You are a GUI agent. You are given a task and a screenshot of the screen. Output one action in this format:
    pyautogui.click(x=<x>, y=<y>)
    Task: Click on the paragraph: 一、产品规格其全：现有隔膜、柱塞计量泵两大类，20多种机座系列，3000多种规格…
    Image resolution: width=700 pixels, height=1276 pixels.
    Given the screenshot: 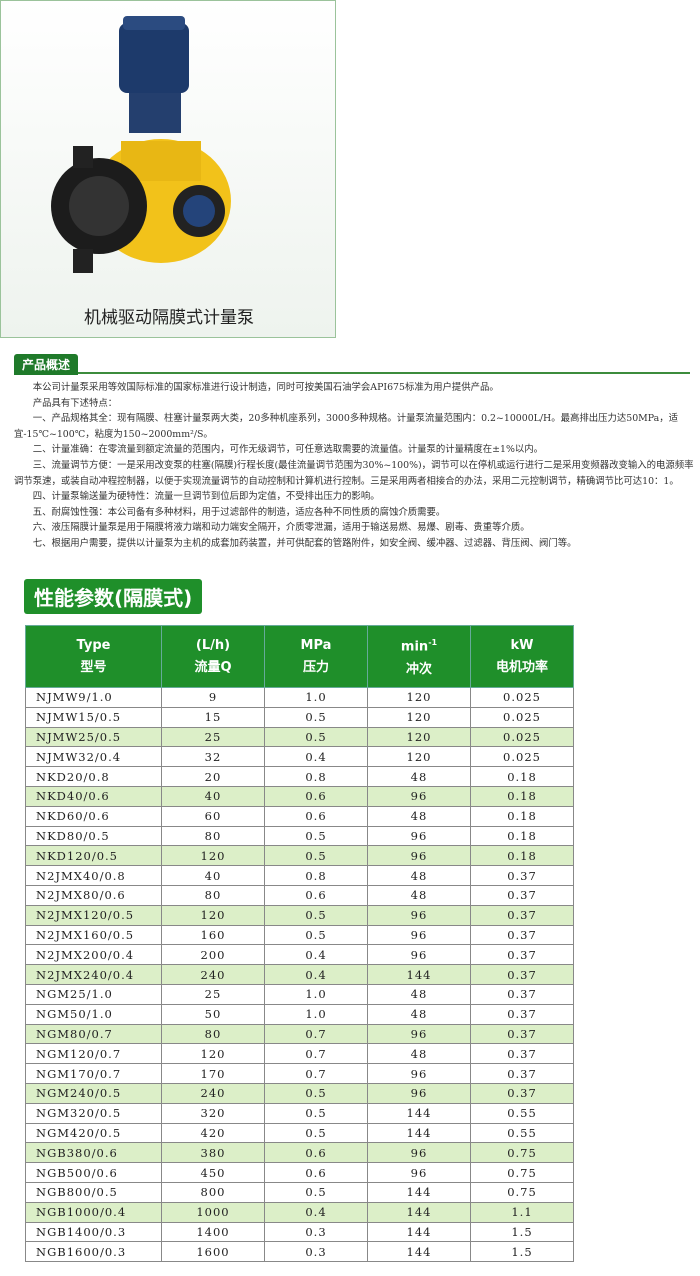 What is the action you would take?
    pyautogui.click(x=346, y=426)
    